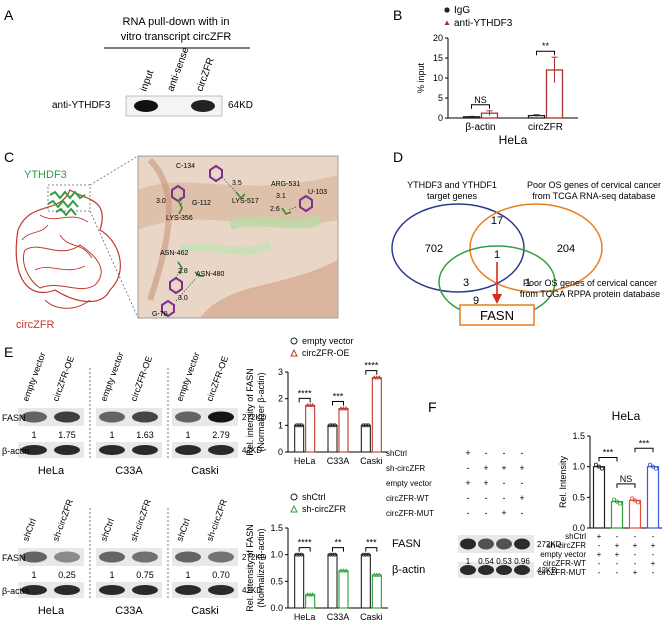  Describe the element at coordinates (210, 274) in the screenshot. I see `residue-label: ASN-480` at that location.